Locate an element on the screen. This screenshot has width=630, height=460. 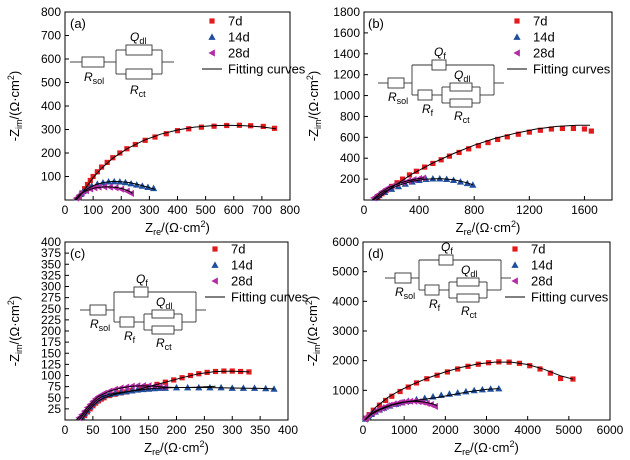
x-tick-label: 6000 is located at coordinates (610, 430).